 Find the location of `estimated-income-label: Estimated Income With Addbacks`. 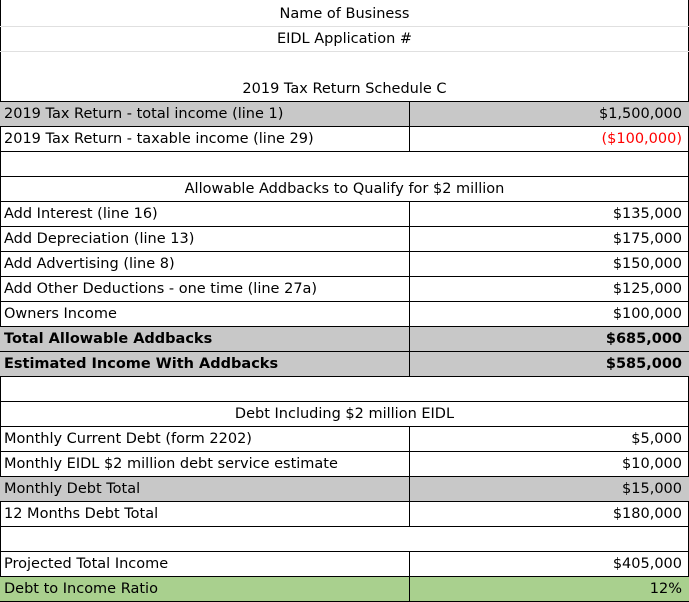

estimated-income-label: Estimated Income With Addbacks is located at coordinates (205, 364).